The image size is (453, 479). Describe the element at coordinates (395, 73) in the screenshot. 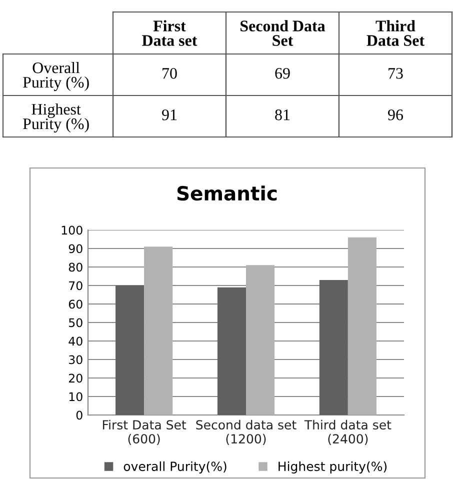

I see `data-label: 73` at that location.